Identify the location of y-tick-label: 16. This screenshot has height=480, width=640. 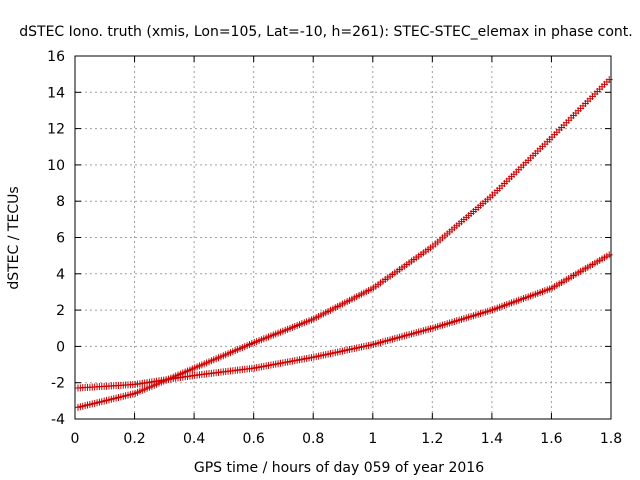
(56, 57).